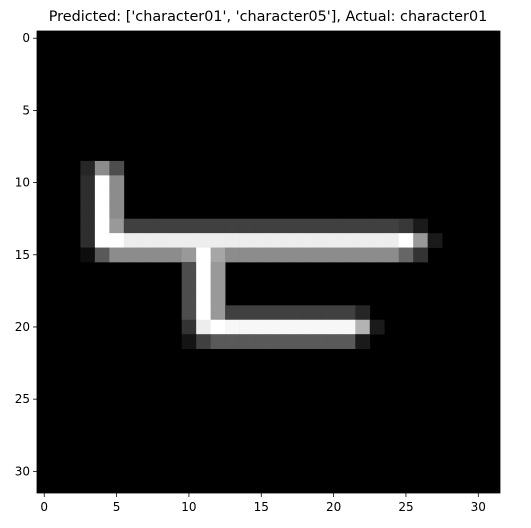  What do you see at coordinates (333, 507) in the screenshot?
I see `x-tick-label: 20` at bounding box center [333, 507].